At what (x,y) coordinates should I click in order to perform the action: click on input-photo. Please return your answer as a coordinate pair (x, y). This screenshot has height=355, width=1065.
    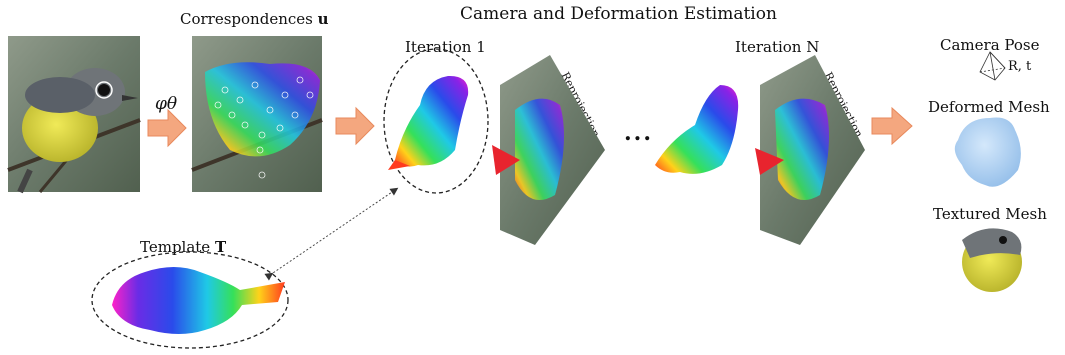
    Looking at the image, I should click on (74, 115).